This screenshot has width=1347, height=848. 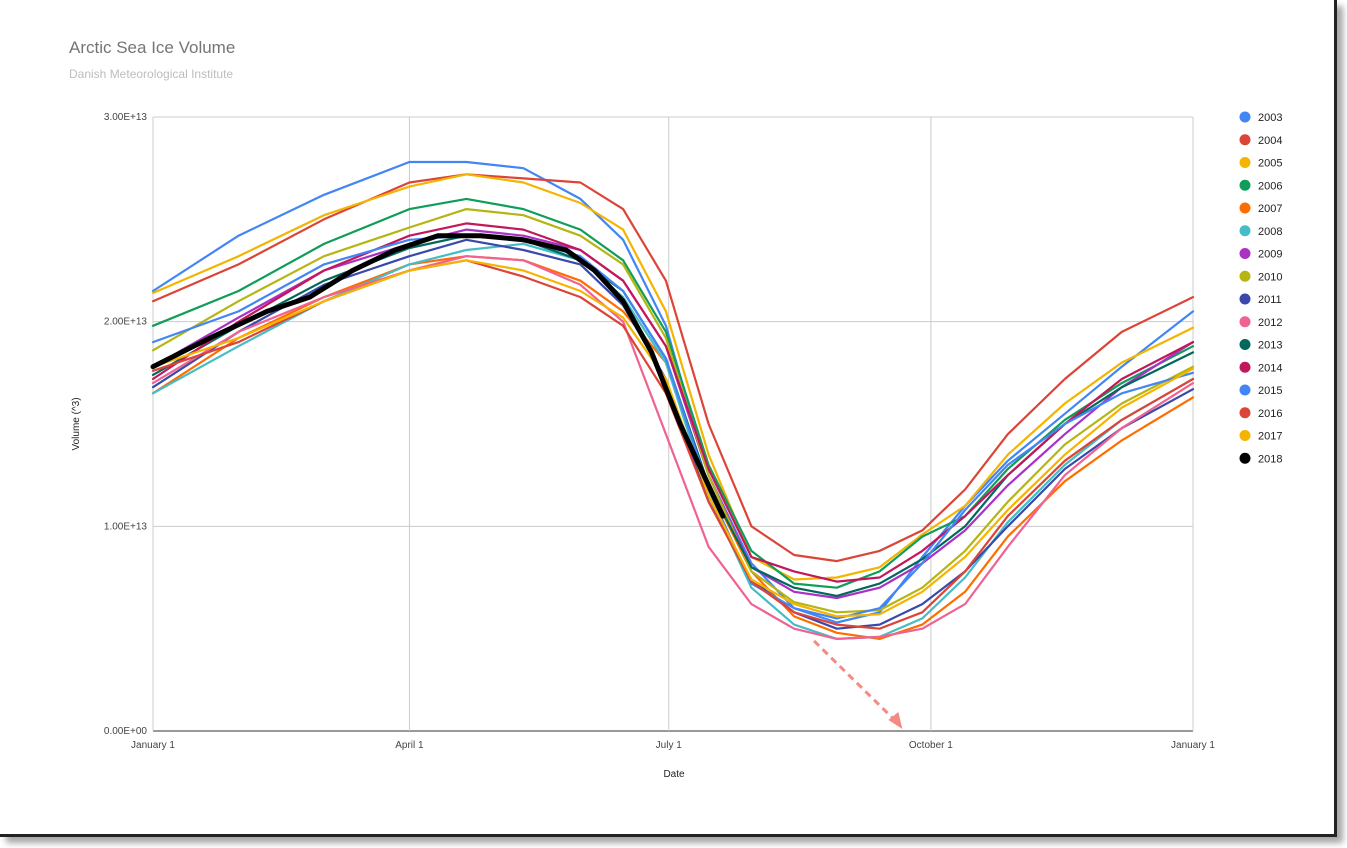 I want to click on chart-title: Arctic Sea Ice Volume, so click(x=152, y=47).